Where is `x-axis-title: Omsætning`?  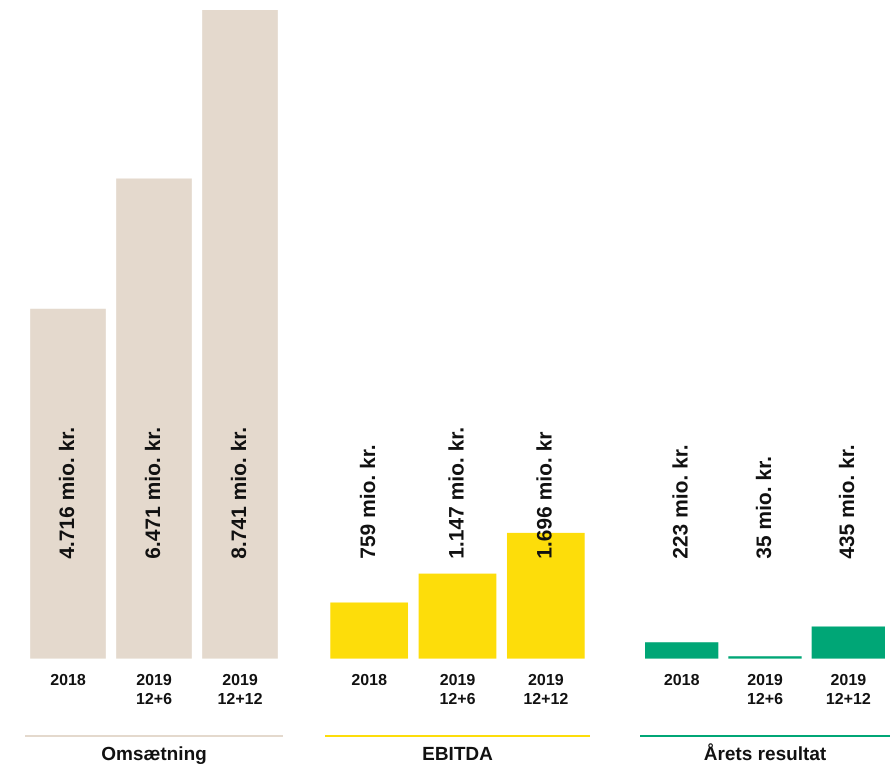
x-axis-title: Omsætning is located at coordinates (154, 754).